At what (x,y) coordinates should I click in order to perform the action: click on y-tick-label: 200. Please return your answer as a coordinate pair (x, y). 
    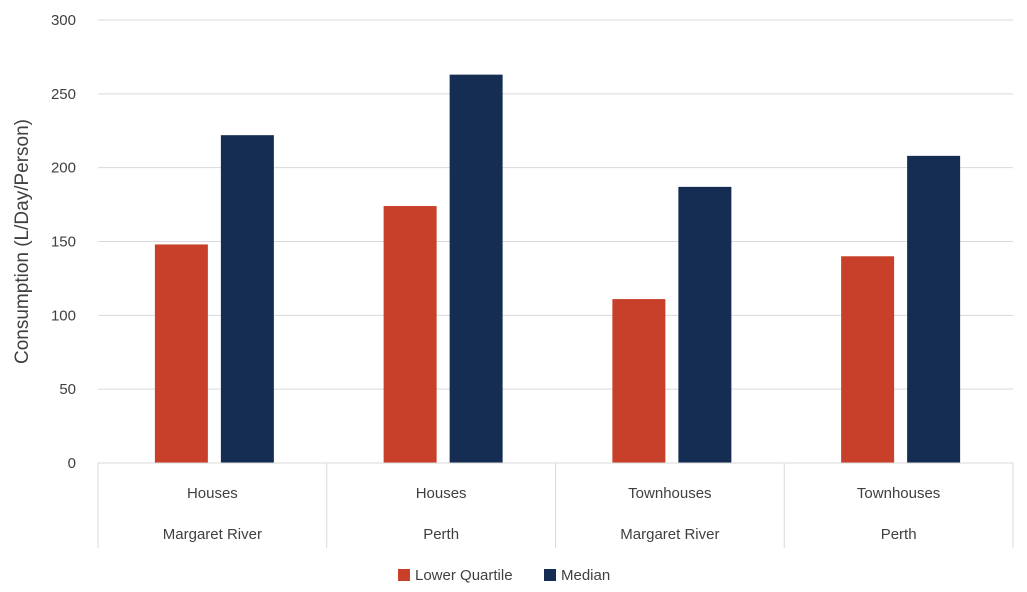
    Looking at the image, I should click on (63, 168).